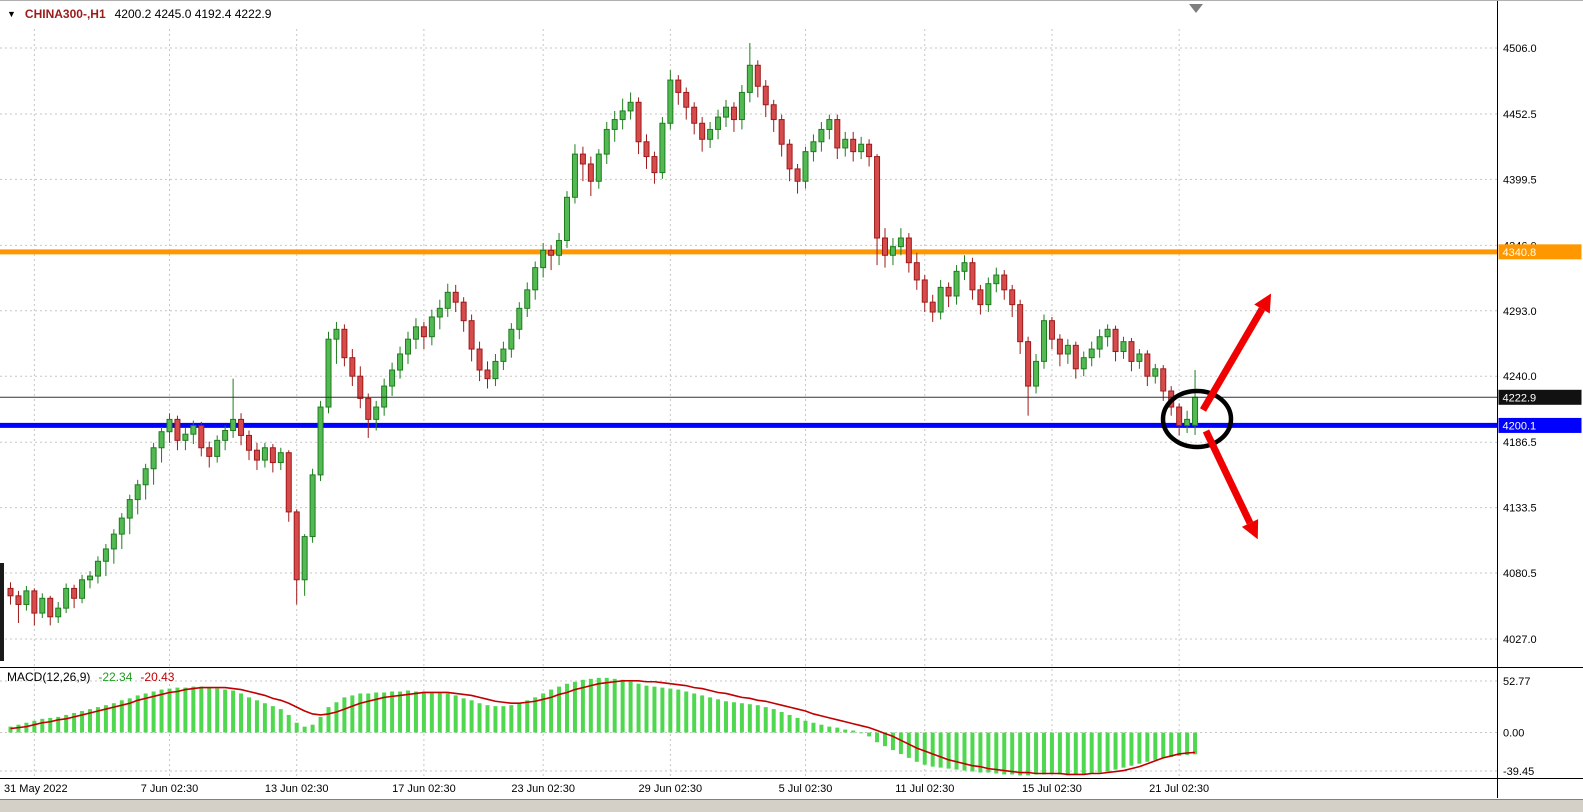 This screenshot has height=812, width=1583. I want to click on macd-name: MACD(12,26,9), so click(49, 677).